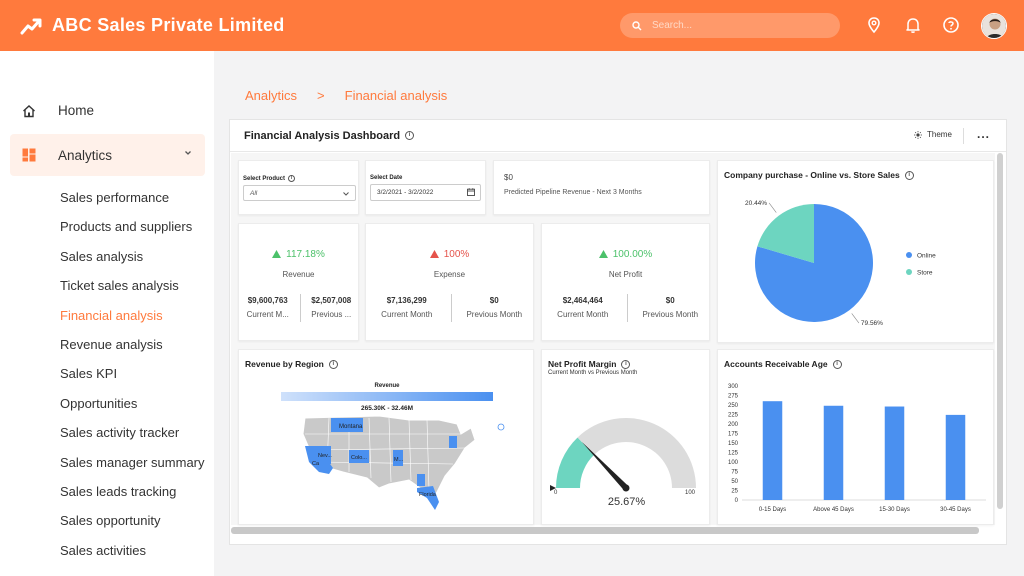  Describe the element at coordinates (132, 462) in the screenshot. I see `sidebar-subitem: Sales manager summary` at that location.